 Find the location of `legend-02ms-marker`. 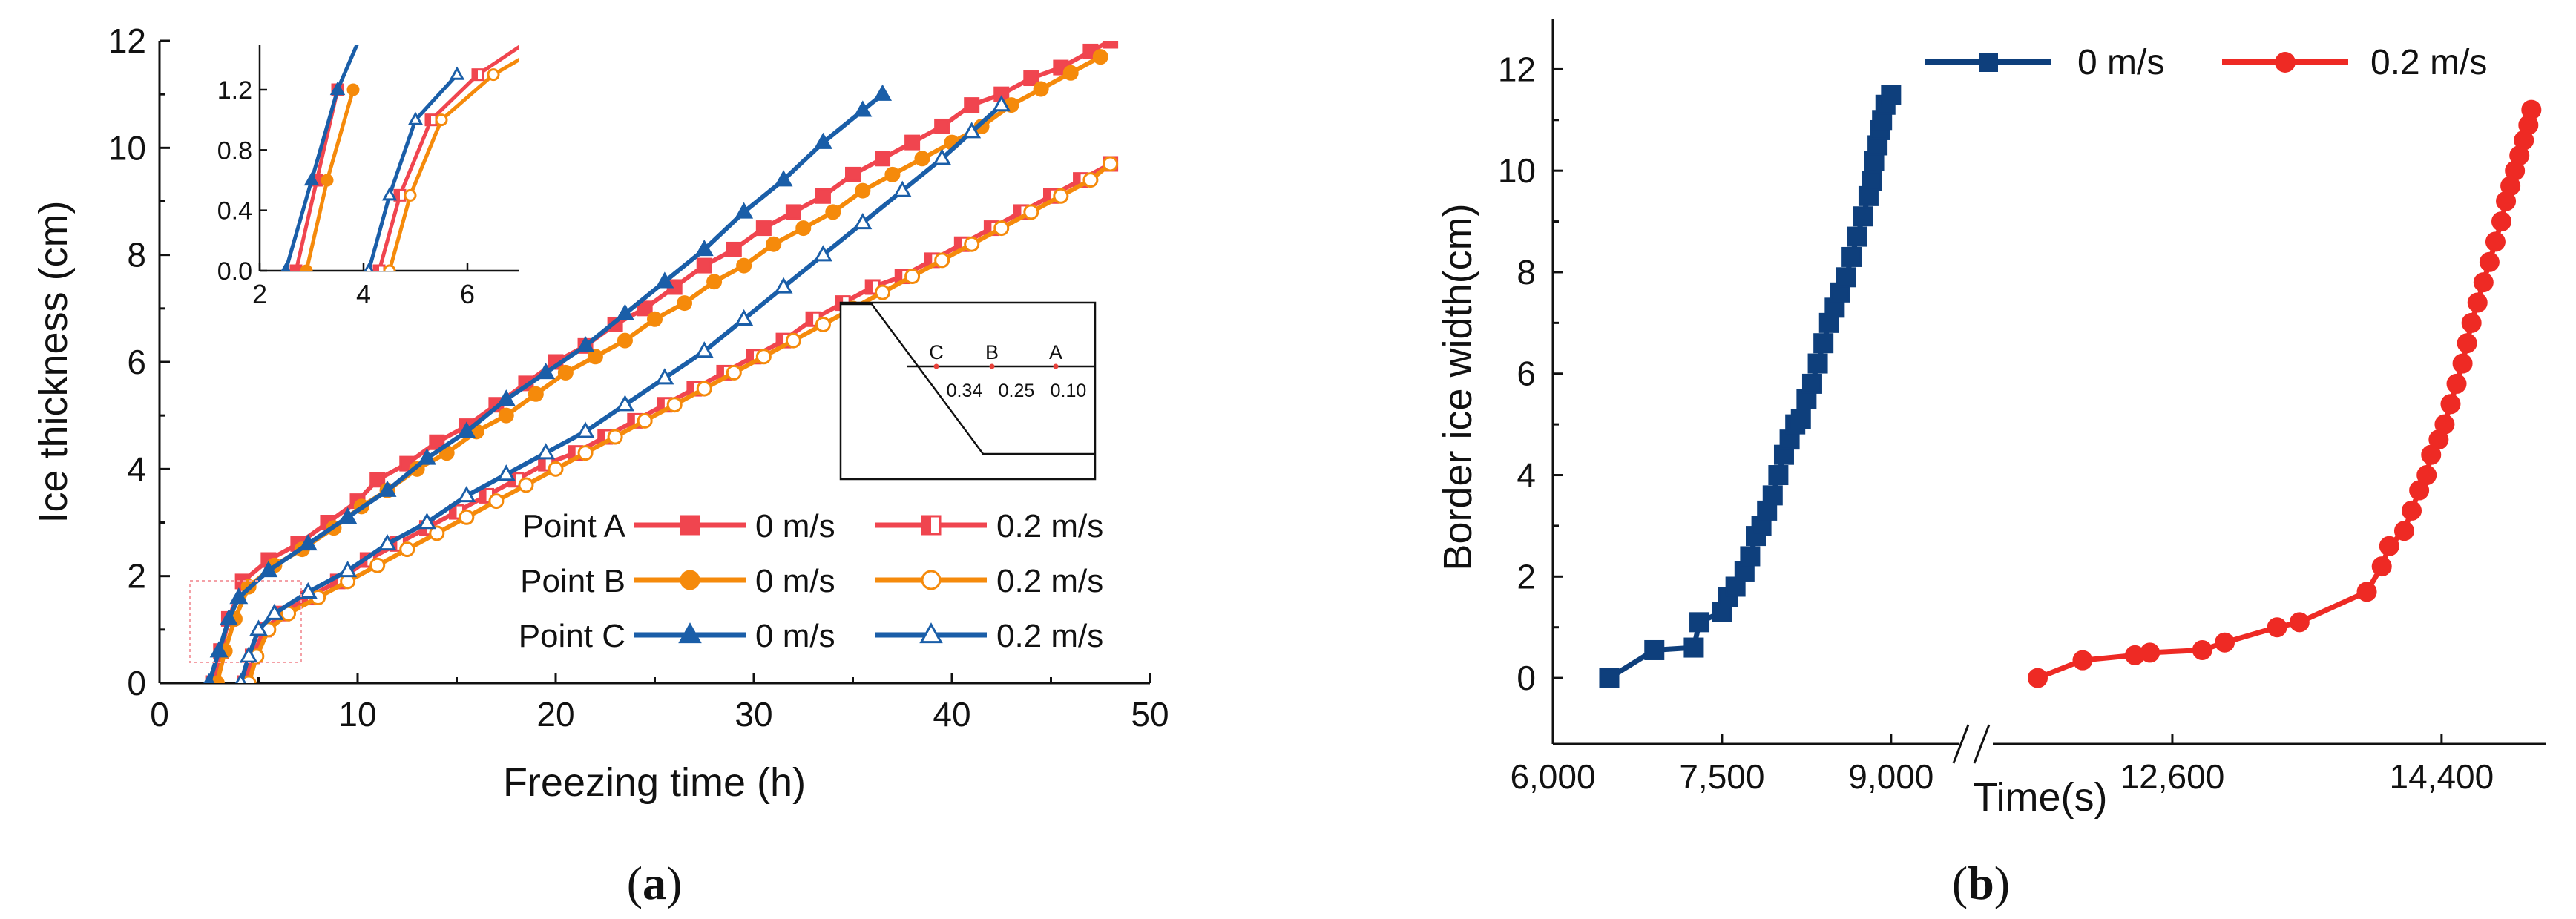

legend-02ms-marker is located at coordinates (2285, 62).